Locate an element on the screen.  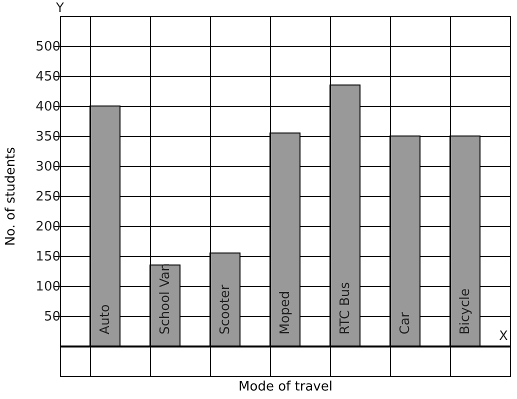
y-tick-label: 300 is located at coordinates (48, 167).